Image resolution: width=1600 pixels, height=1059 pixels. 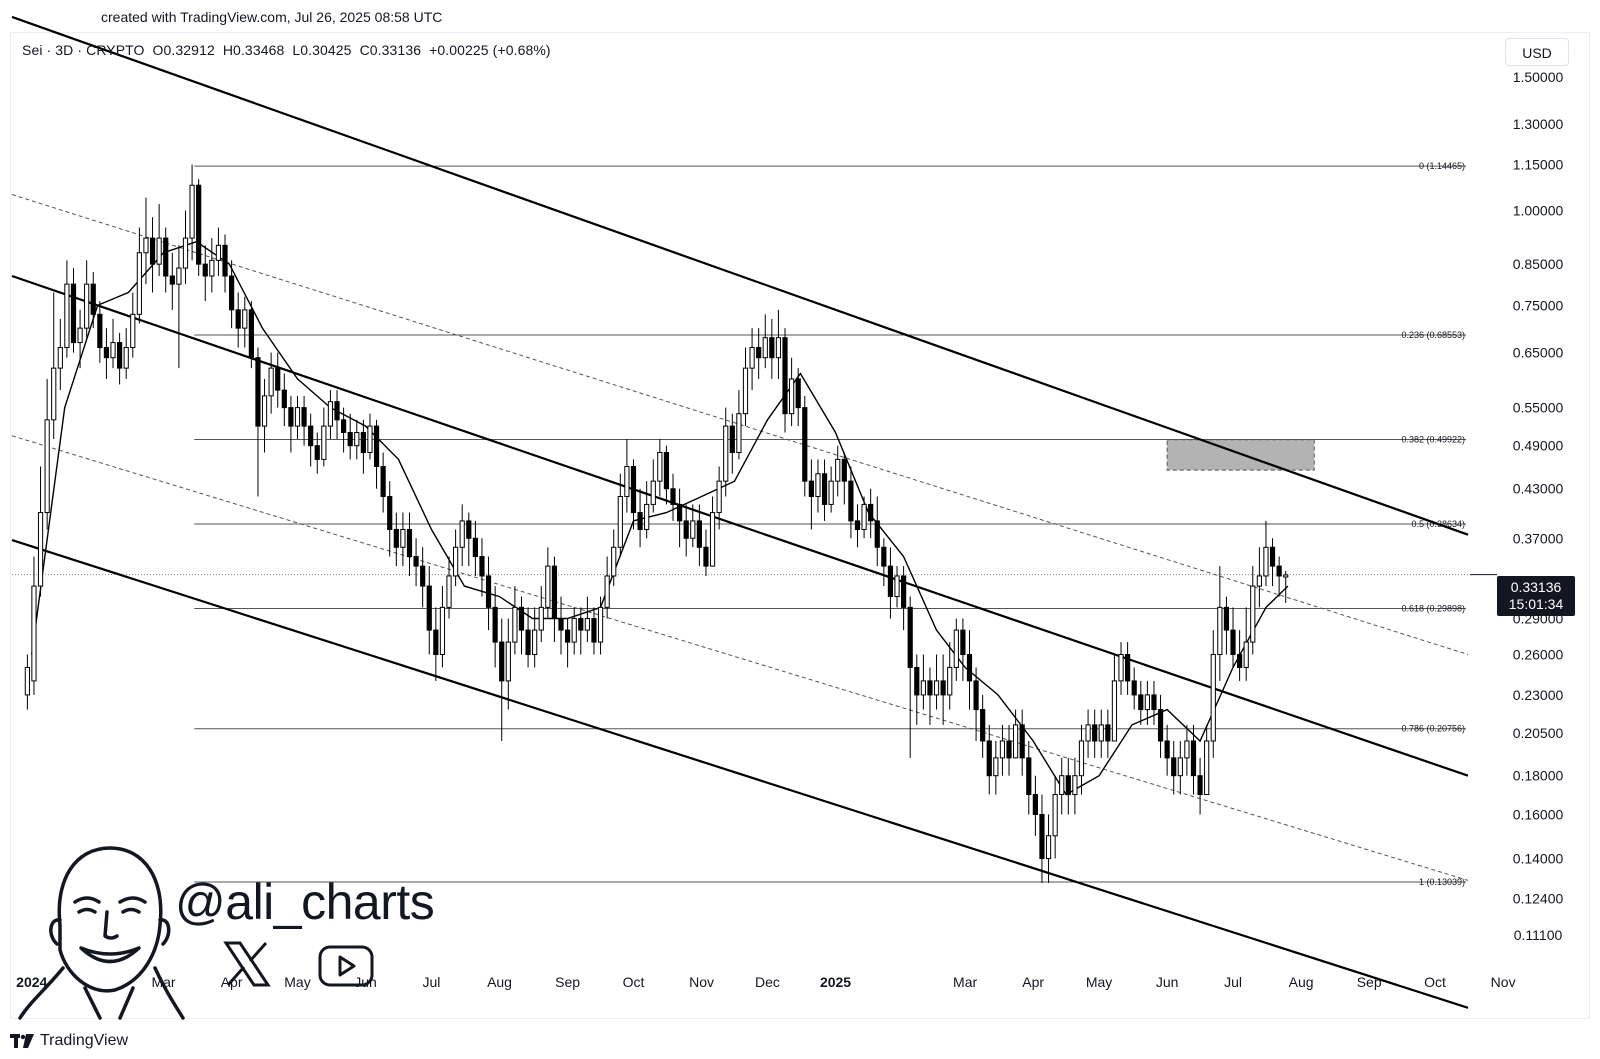 I want to click on author-handle: @ali_charts, so click(x=305, y=902).